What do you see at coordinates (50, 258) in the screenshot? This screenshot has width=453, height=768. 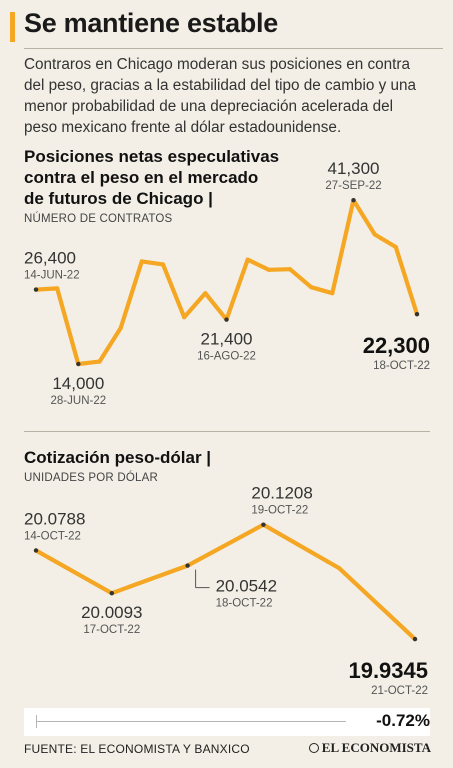 I see `chart1-value-label: 26,400` at bounding box center [50, 258].